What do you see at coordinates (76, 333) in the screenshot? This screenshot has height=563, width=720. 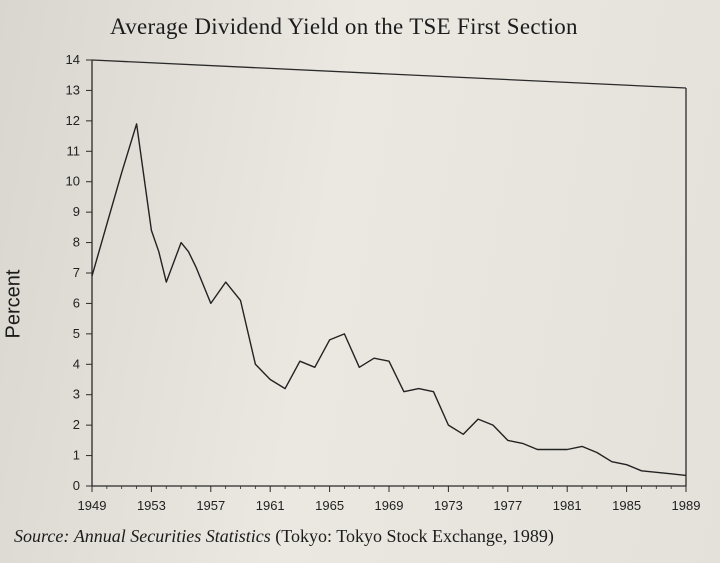 I see `y-tick-label: 5` at bounding box center [76, 333].